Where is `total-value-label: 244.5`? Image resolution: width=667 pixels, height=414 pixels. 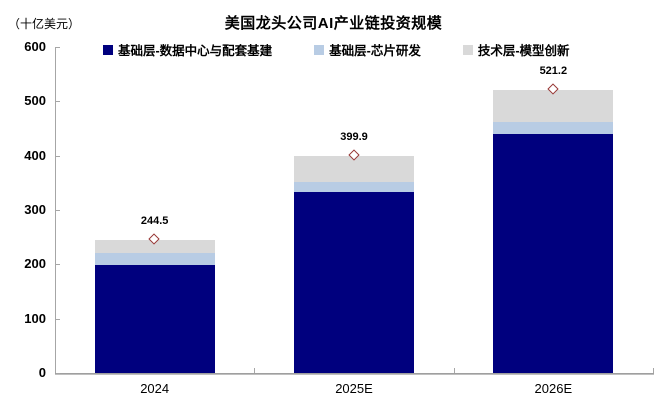
total-value-label: 244.5 is located at coordinates (154, 221).